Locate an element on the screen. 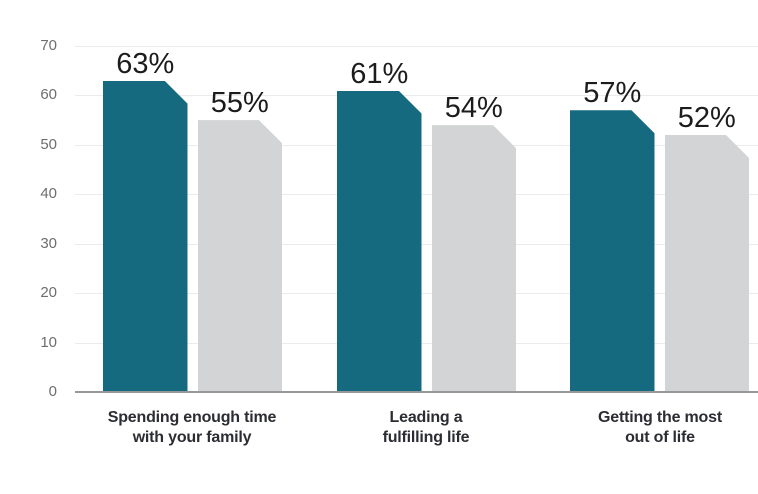 This screenshot has height=494, width=758. x-axis-category-line: fulfilling life is located at coordinates (426, 437).